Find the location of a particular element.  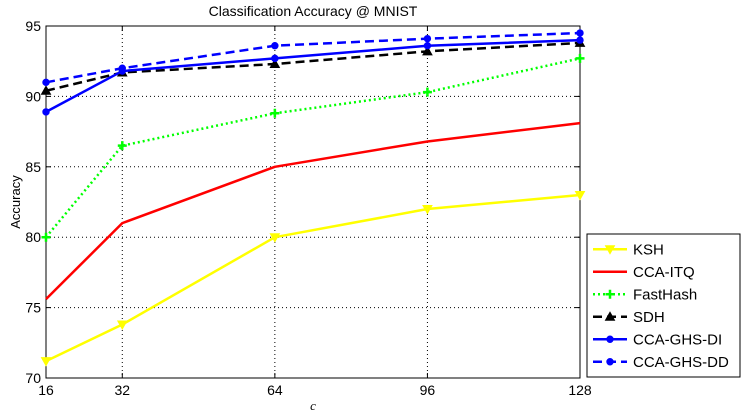

chart-title: Classification Accuracy @ MNIST is located at coordinates (313, 11).